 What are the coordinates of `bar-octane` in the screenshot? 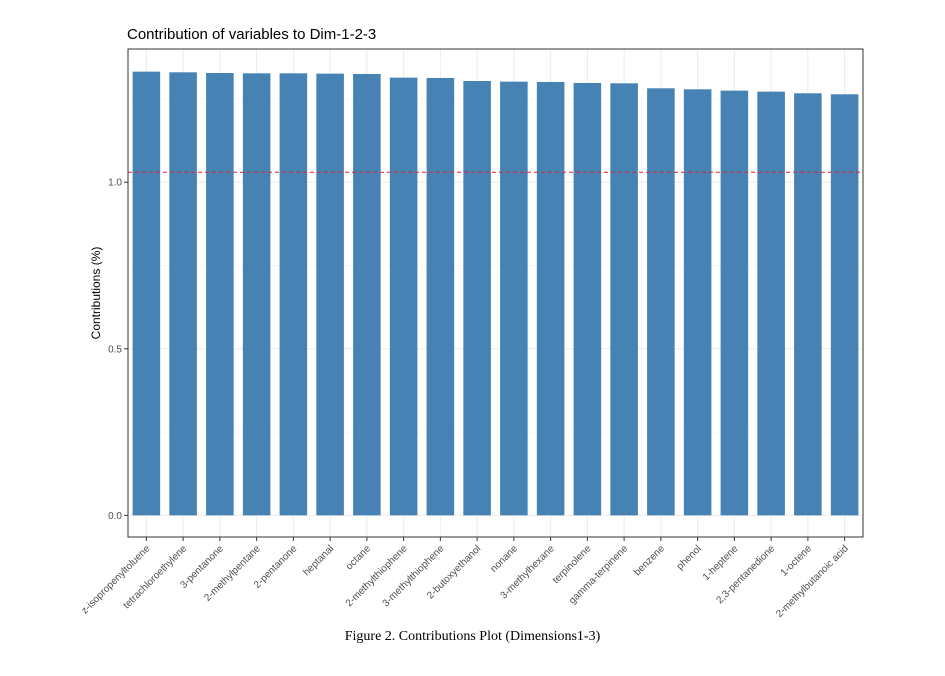 It's located at (367, 294).